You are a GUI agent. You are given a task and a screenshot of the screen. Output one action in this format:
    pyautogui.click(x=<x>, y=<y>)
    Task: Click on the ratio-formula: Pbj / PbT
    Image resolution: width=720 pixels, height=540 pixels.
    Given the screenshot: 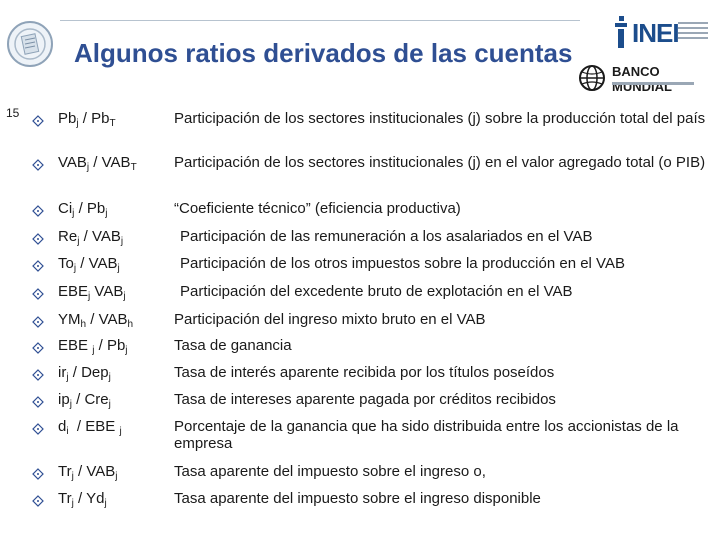 What is the action you would take?
    pyautogui.click(x=87, y=119)
    